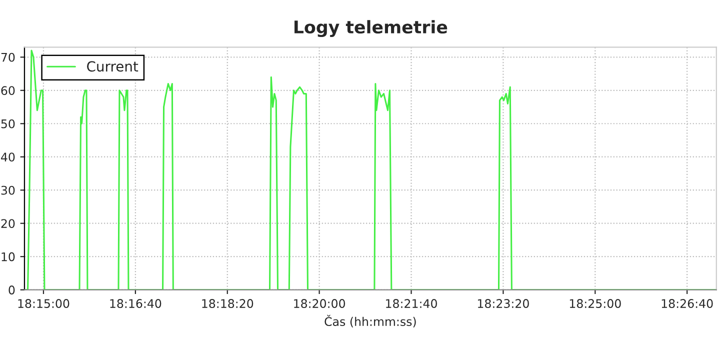 The image size is (720, 337). What do you see at coordinates (228, 303) in the screenshot?
I see `x-tick-label: 18:18:20` at bounding box center [228, 303].